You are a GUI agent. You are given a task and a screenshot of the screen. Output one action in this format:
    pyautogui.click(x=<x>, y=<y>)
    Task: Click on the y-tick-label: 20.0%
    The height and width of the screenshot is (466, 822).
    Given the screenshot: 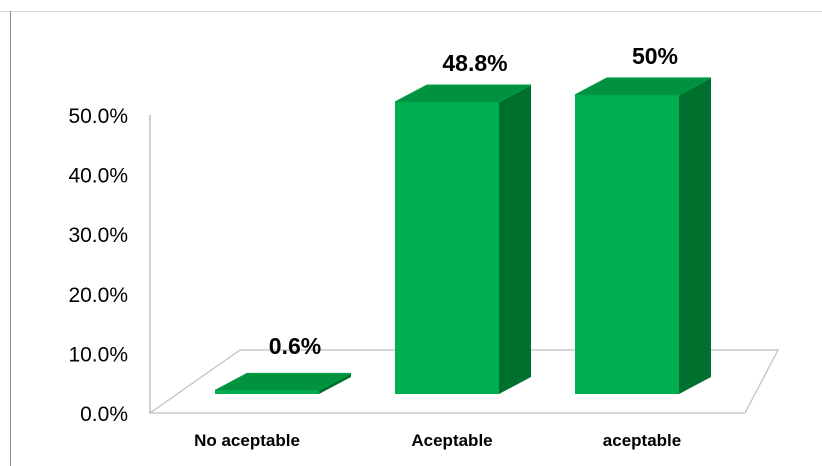 What is the action you would take?
    pyautogui.click(x=98, y=295)
    